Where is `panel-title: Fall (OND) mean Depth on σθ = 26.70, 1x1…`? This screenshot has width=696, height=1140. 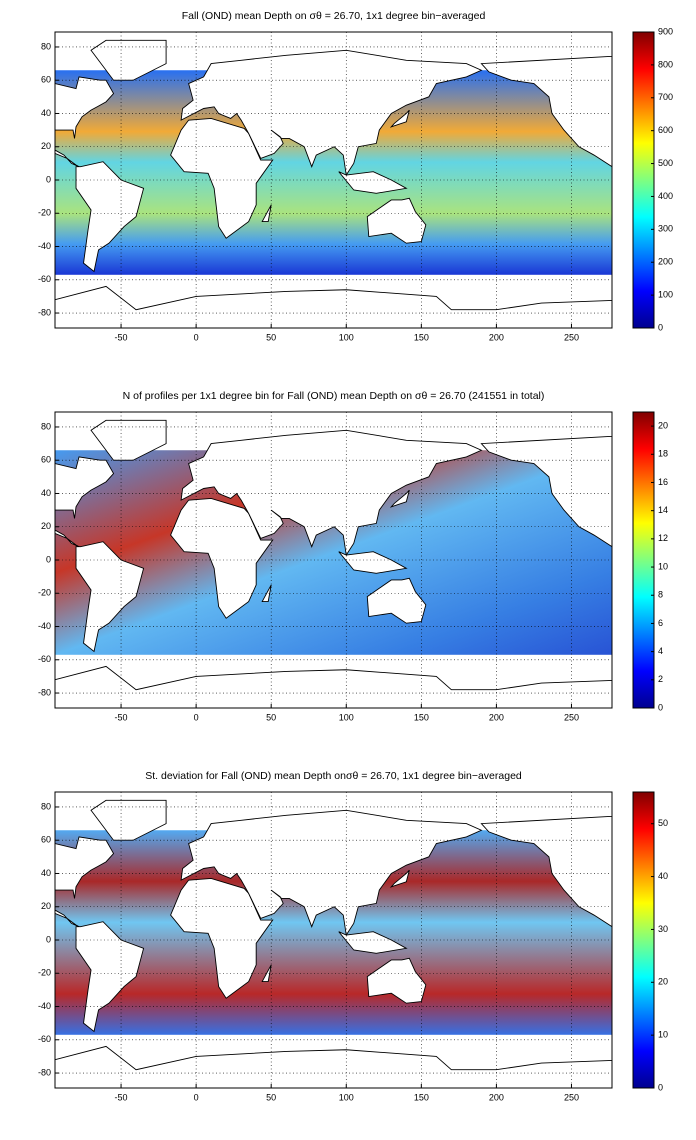 panel-title: Fall (OND) mean Depth on σθ = 26.70, 1x1… is located at coordinates (334, 16).